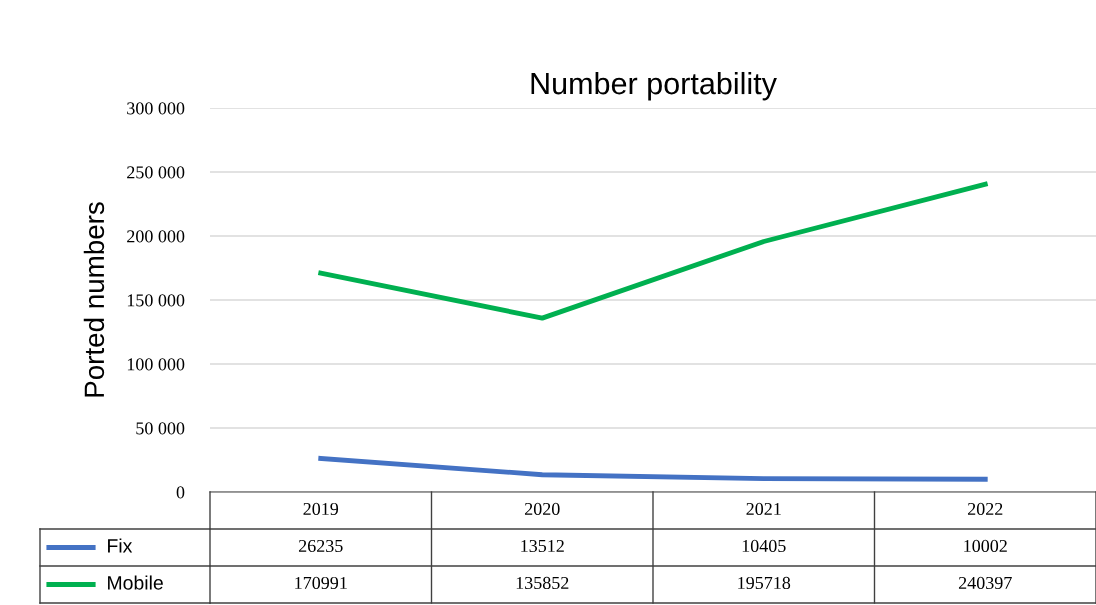 Image resolution: width=1096 pixels, height=605 pixels. What do you see at coordinates (542, 546) in the screenshot?
I see `data-label: 13512` at bounding box center [542, 546].